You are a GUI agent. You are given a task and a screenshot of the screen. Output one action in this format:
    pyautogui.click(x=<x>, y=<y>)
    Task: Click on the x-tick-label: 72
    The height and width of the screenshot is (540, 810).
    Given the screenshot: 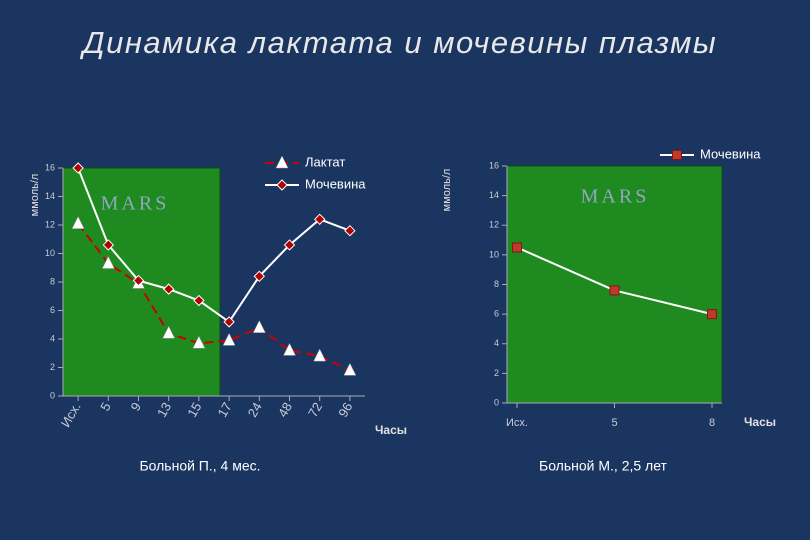 What is the action you would take?
    pyautogui.click(x=315, y=410)
    